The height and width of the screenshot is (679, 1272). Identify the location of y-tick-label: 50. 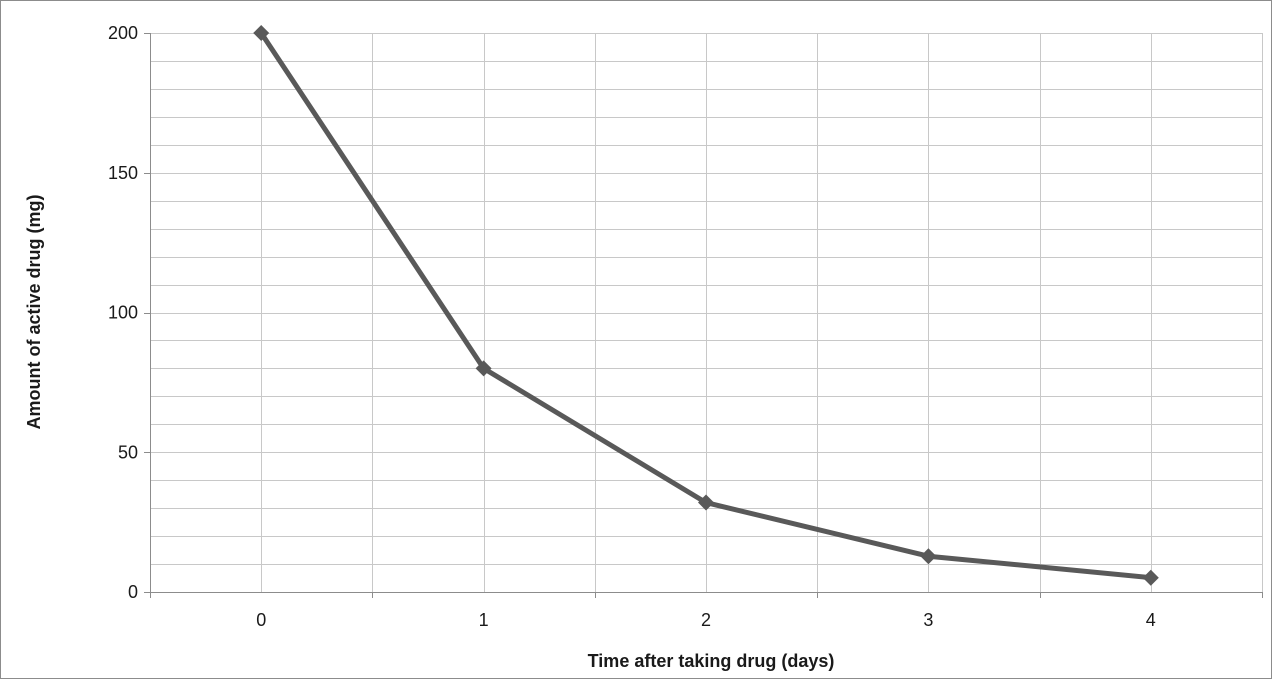
(128, 452).